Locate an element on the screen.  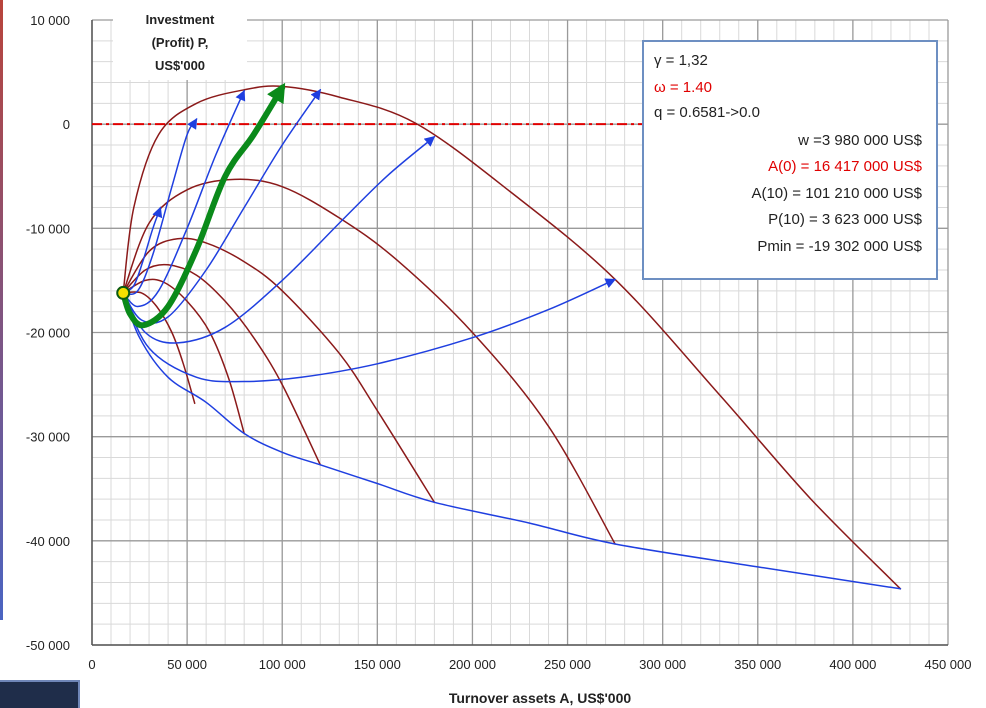
y-tick-label: -10 000 is located at coordinates (48, 228).